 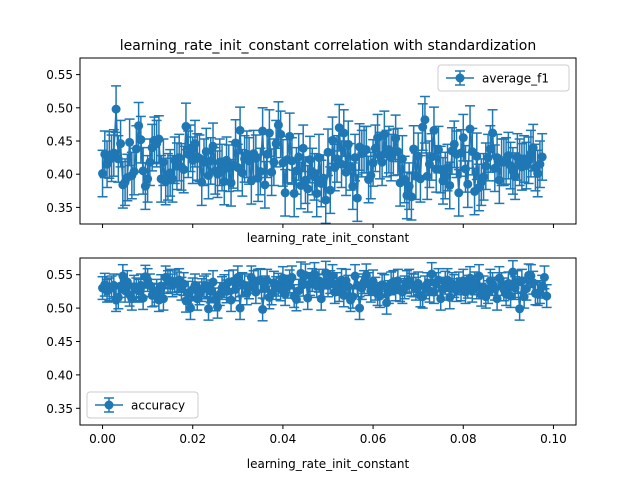 What do you see at coordinates (158, 406) in the screenshot?
I see `legend-label: accuracy` at bounding box center [158, 406].